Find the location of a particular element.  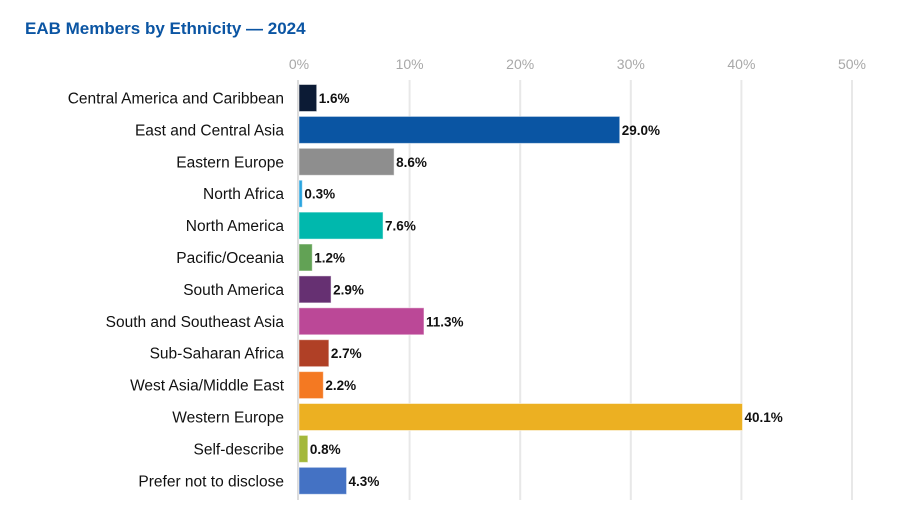

category-label: East and Central Asia is located at coordinates (209, 130).